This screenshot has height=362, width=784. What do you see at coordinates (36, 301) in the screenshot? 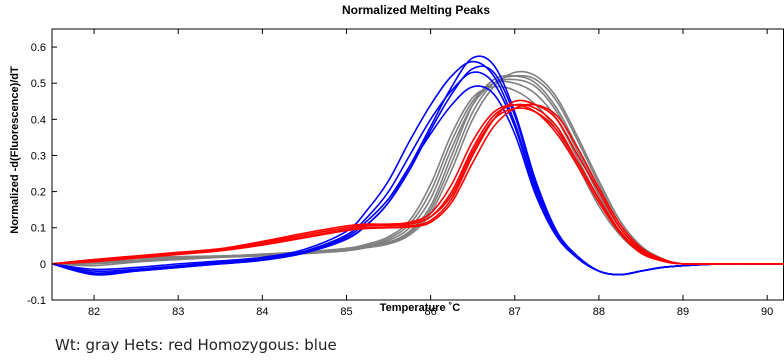
I see `y-tick-label: -0.1` at bounding box center [36, 301].